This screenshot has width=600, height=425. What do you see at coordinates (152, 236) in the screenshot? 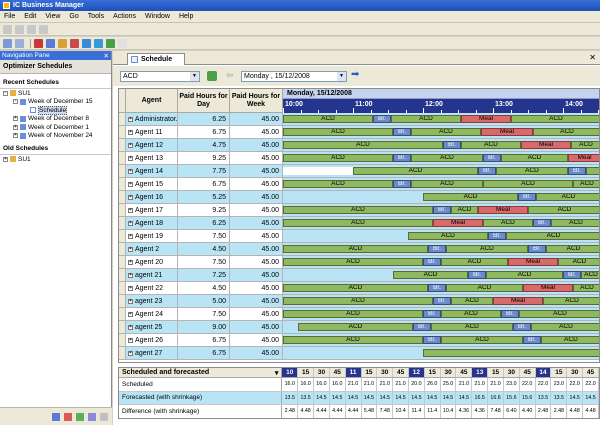
I see `agent-cell: + Agent 19` at bounding box center [152, 236].